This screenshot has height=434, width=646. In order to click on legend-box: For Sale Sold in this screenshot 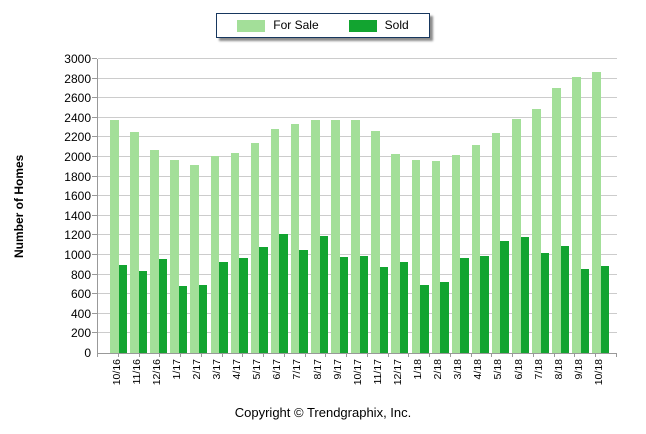, I will do `click(323, 25)`.